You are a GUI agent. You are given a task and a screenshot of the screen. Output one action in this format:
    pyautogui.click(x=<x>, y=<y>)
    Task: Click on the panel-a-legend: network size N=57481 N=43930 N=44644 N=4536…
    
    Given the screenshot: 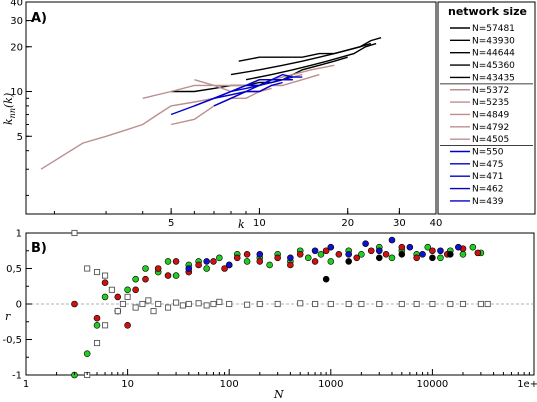 What is the action you would take?
    pyautogui.click(x=486, y=108)
    